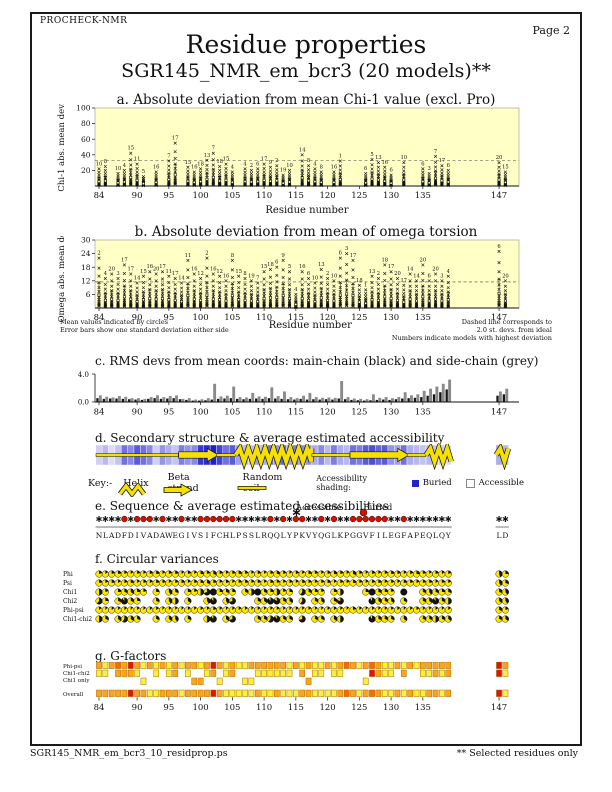 This screenshot has height=792, width=612. What do you see at coordinates (169, 535) in the screenshot?
I see `sequence-letter: W` at bounding box center [169, 535].